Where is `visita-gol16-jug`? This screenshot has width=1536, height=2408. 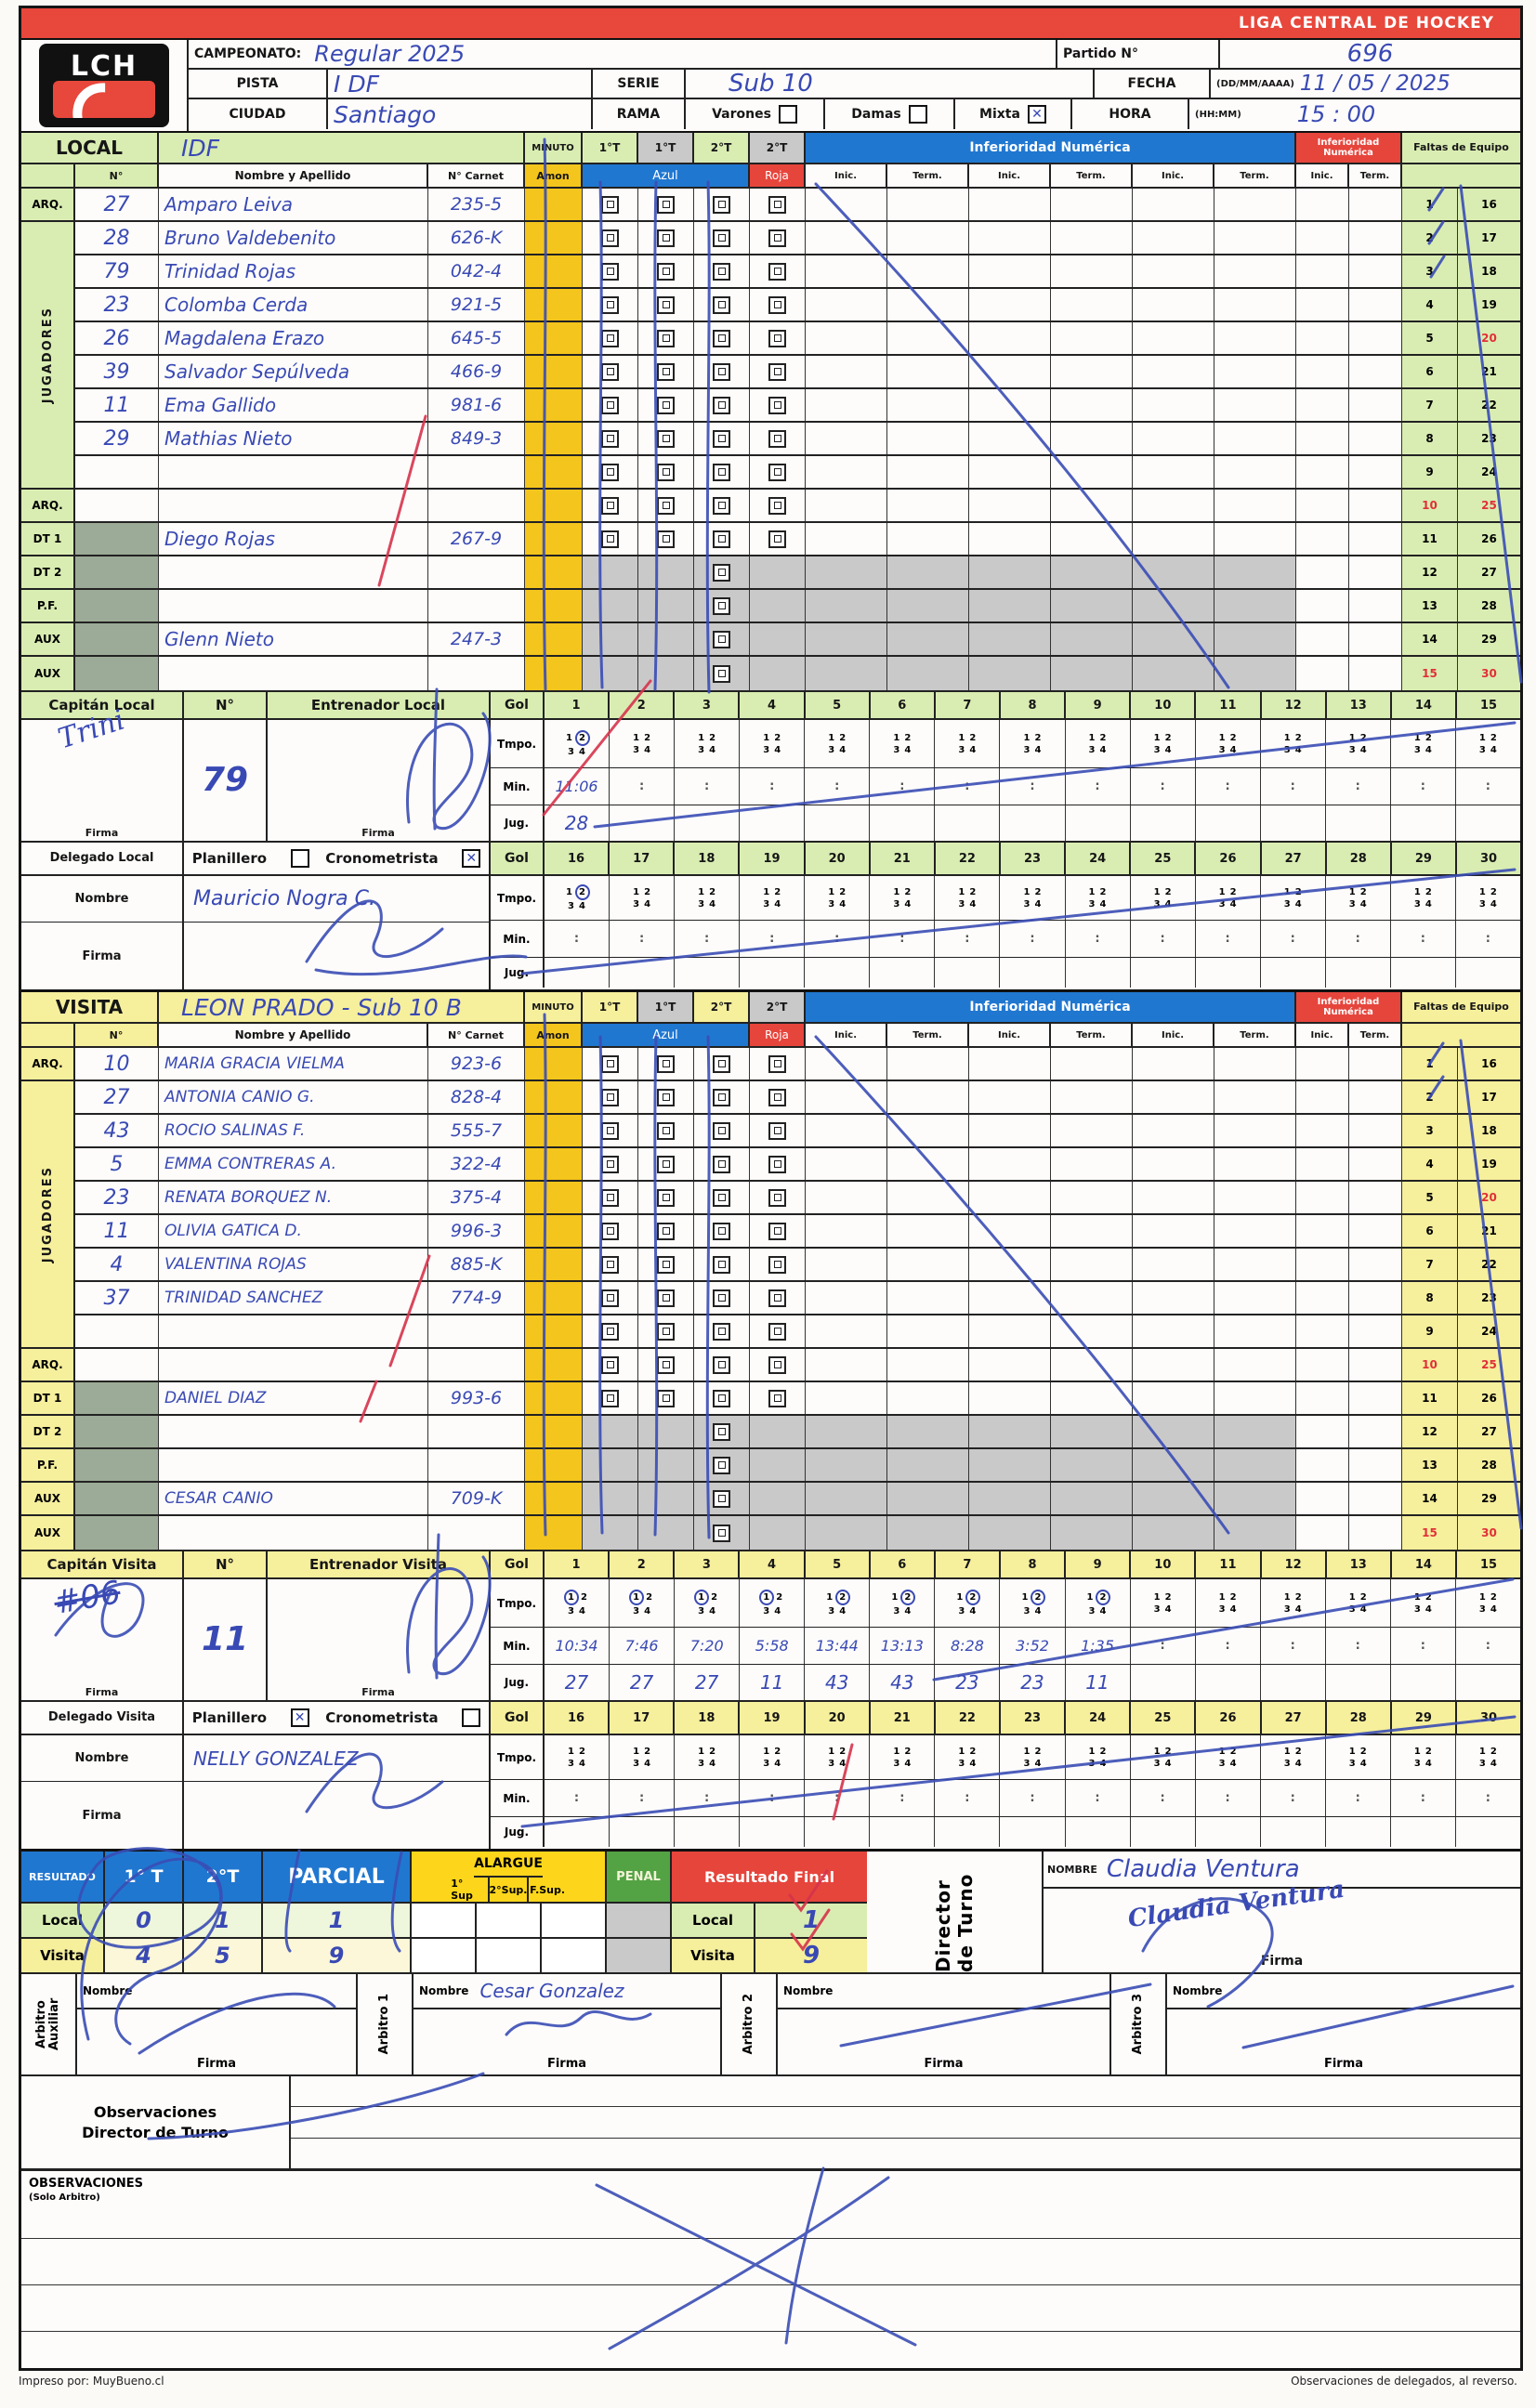 visita-gol16-jug is located at coordinates (577, 1832).